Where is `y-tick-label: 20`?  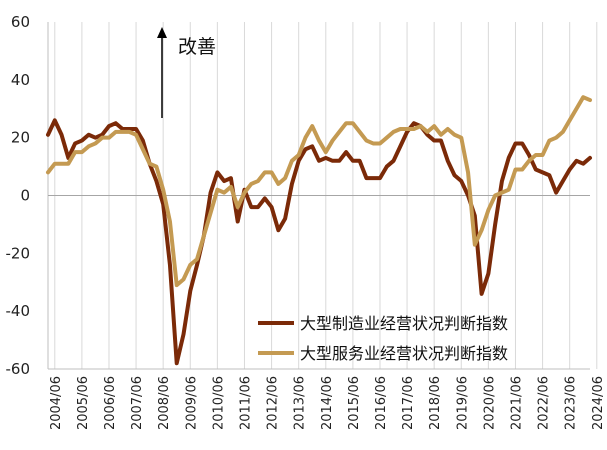
y-tick-label: 20 is located at coordinates (20, 138).